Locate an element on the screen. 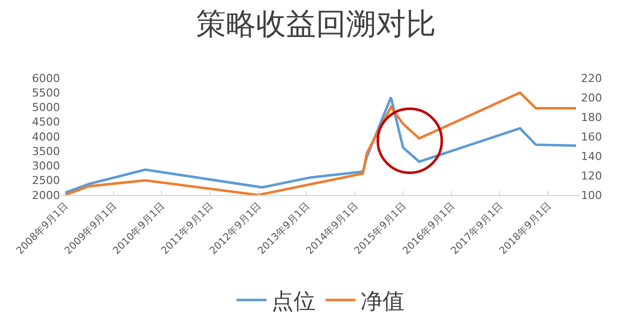  y2-tick-label: 160 is located at coordinates (591, 137).